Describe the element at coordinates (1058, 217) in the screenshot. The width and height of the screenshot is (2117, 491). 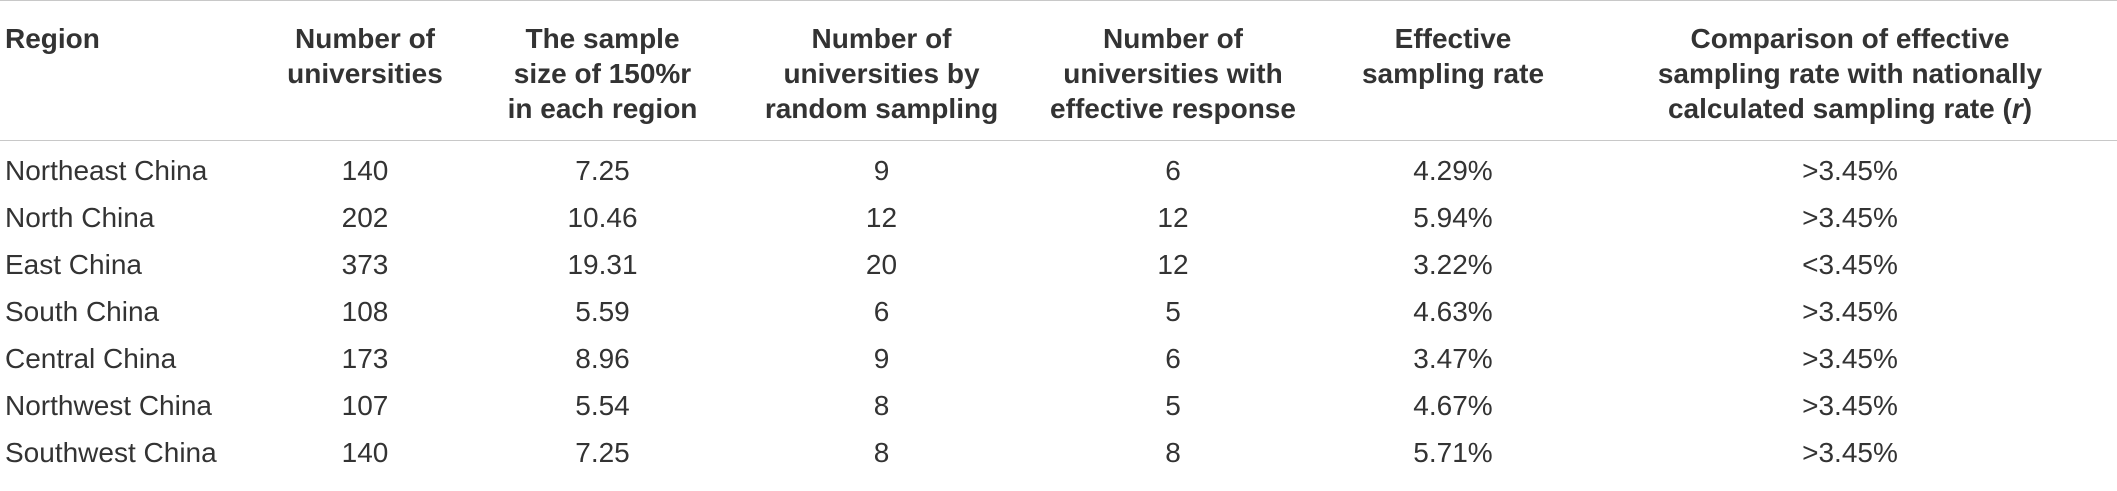
I see `table-row: North China 202 10.46 12 12 5.94% >3.45%` at that location.